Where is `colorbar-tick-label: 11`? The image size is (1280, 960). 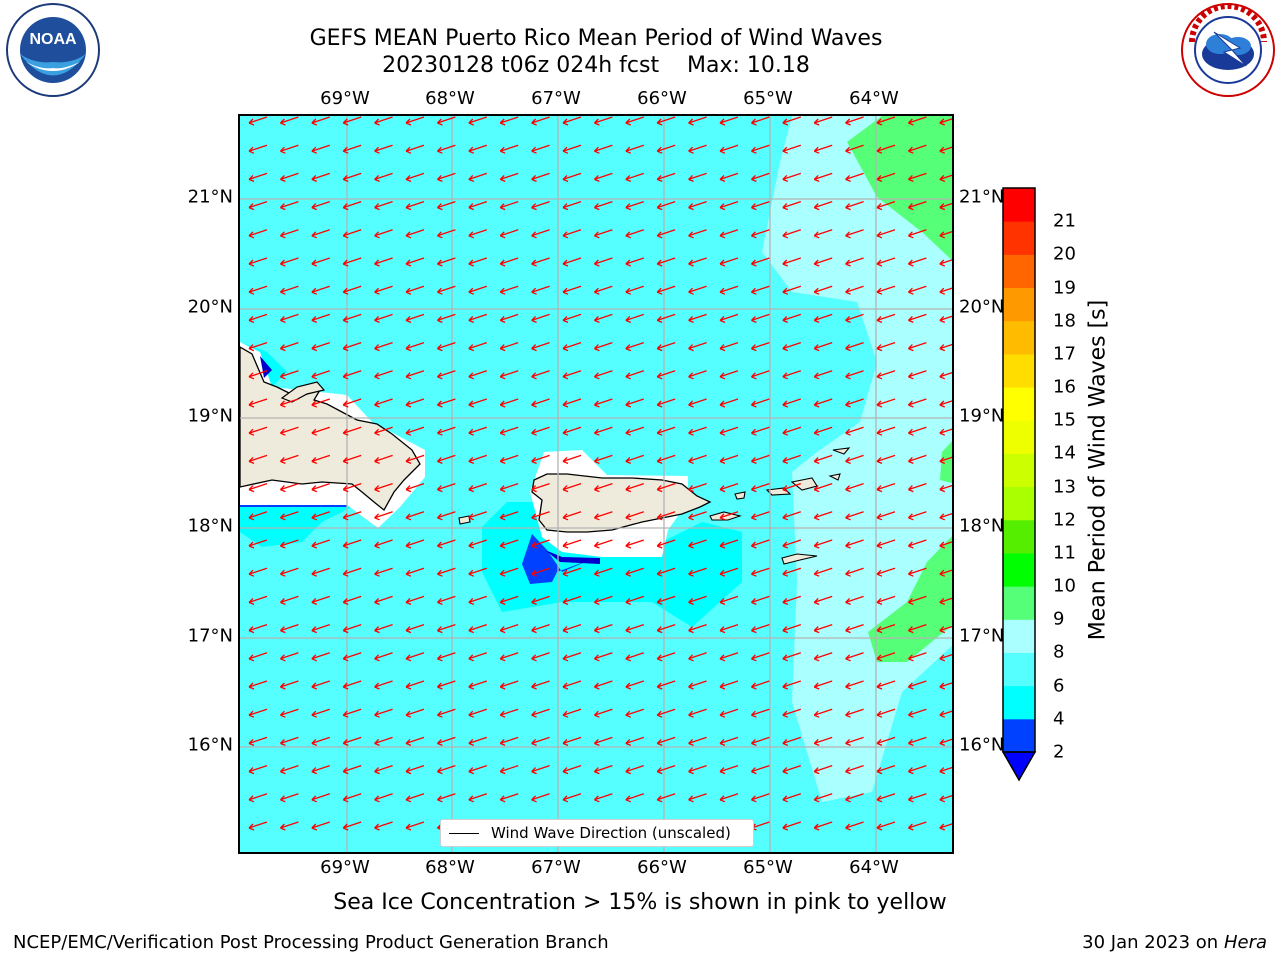 colorbar-tick-label: 11 is located at coordinates (1064, 553).